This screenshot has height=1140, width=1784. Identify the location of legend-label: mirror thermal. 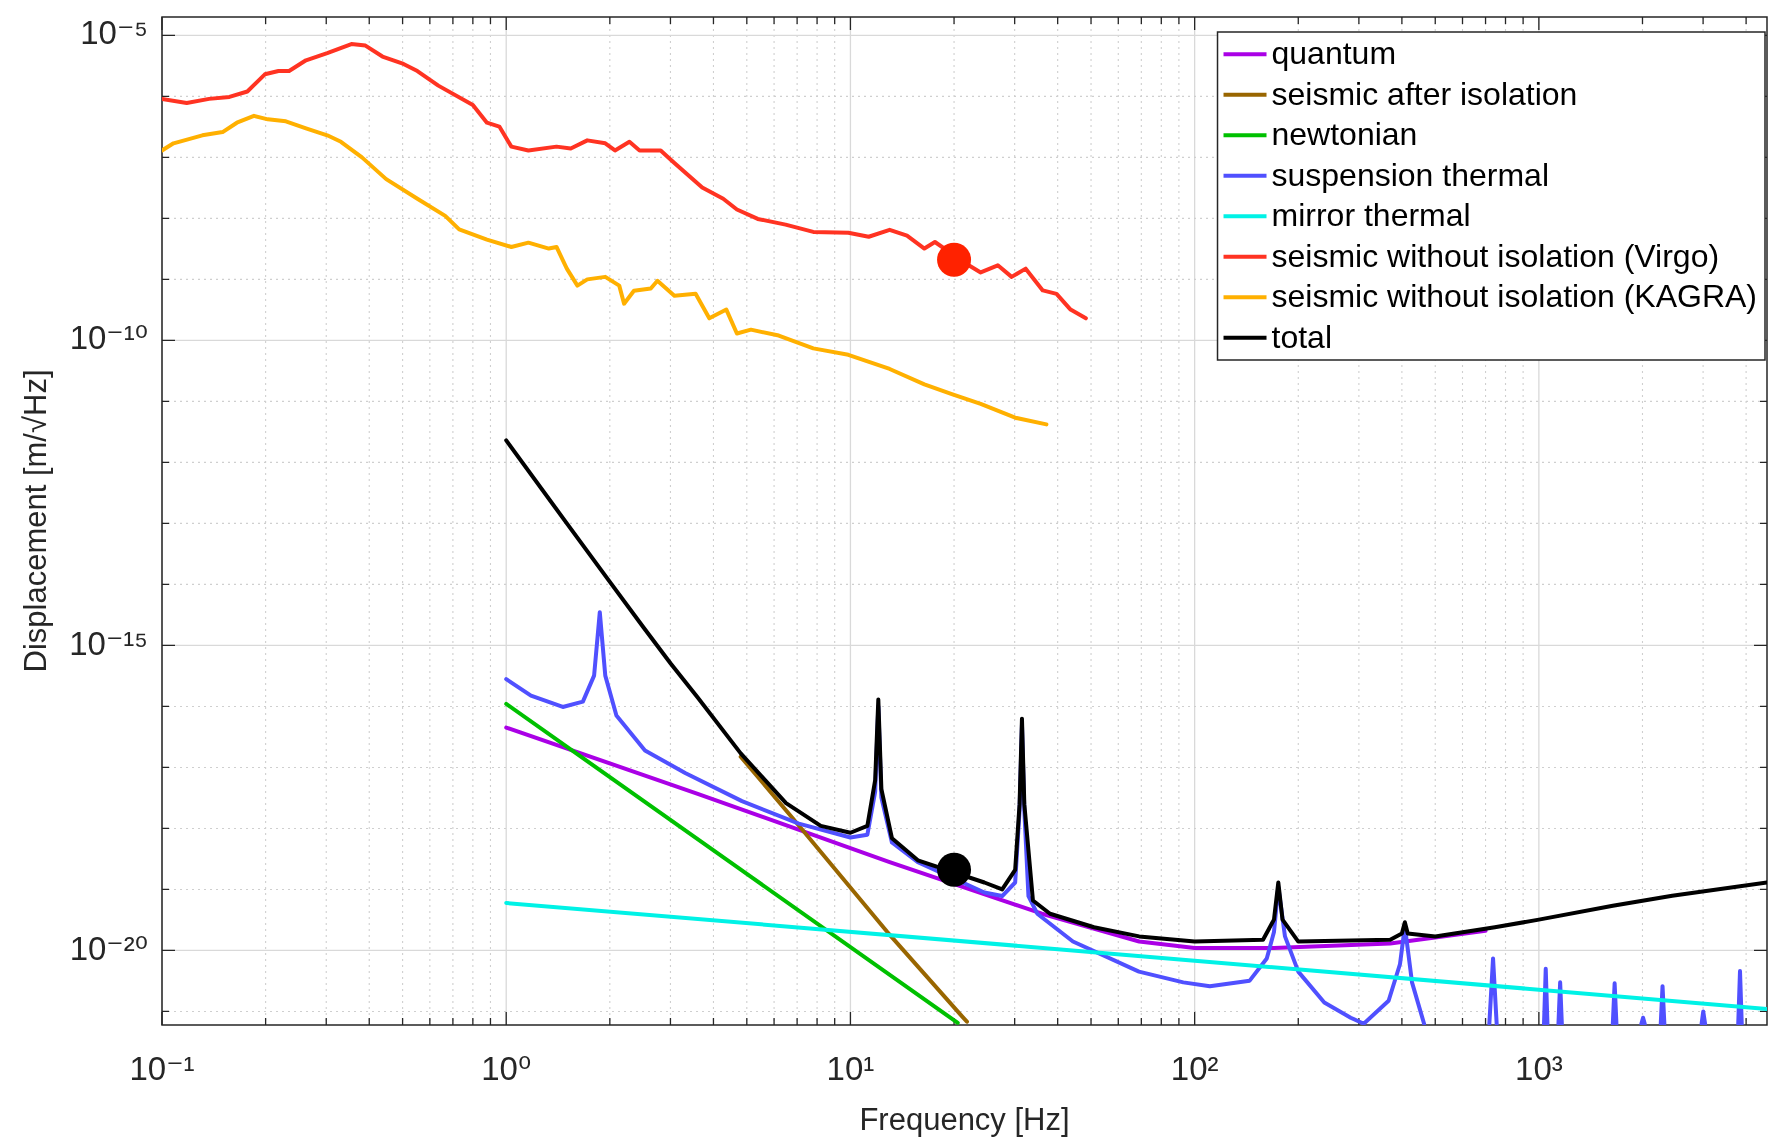
(1371, 215).